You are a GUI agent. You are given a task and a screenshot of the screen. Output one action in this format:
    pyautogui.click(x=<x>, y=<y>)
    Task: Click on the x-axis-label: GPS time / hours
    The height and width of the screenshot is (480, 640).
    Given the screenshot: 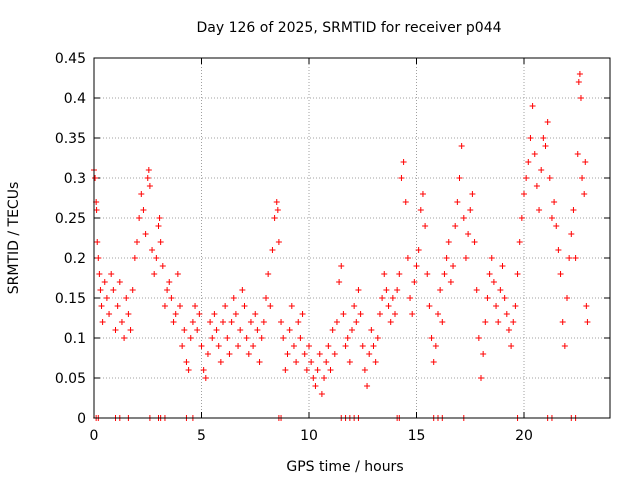 What is the action you would take?
    pyautogui.click(x=344, y=467)
    